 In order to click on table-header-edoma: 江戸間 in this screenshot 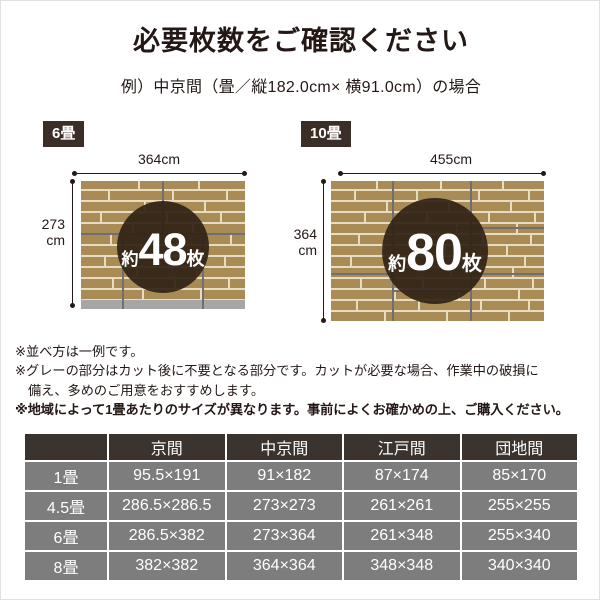, I will do `click(402, 447)`.